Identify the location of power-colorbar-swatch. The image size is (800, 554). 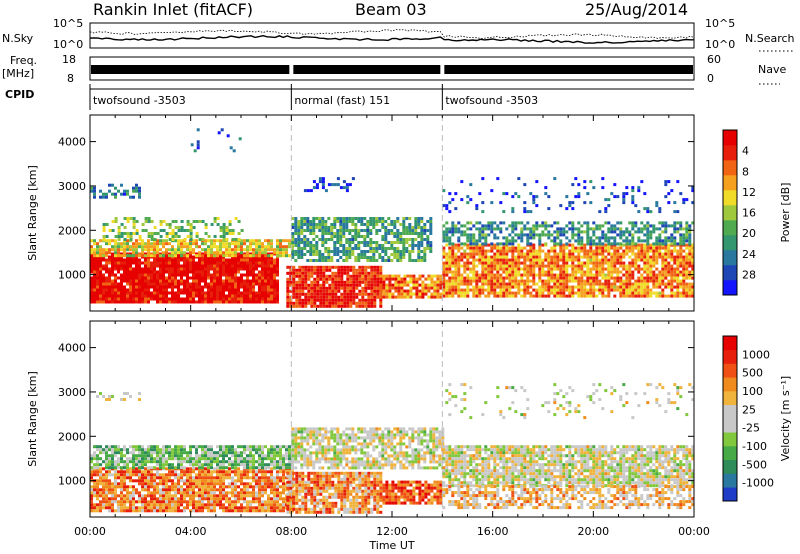
(730, 198).